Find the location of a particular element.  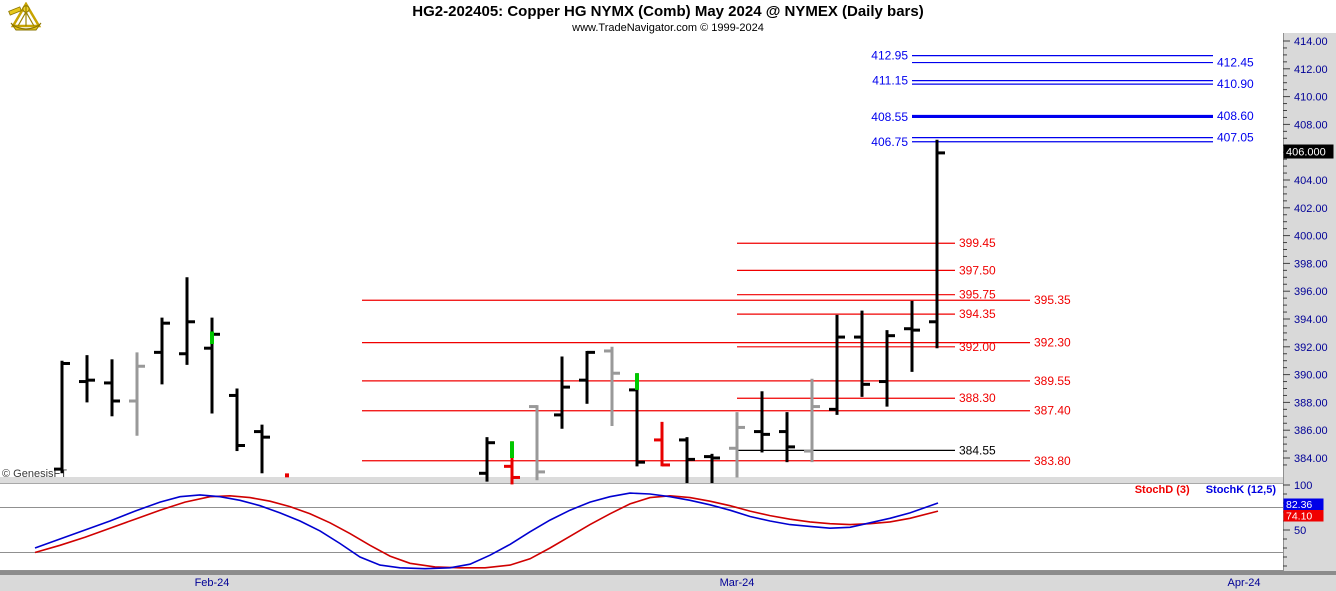

price-axis-label: 402.00 is located at coordinates (1311, 209).